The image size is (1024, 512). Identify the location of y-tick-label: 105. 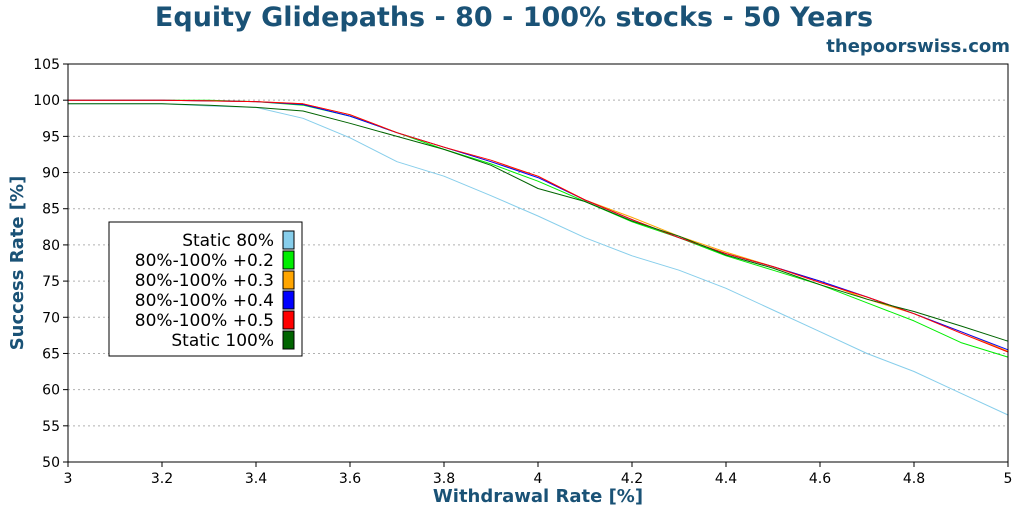
(46, 65).